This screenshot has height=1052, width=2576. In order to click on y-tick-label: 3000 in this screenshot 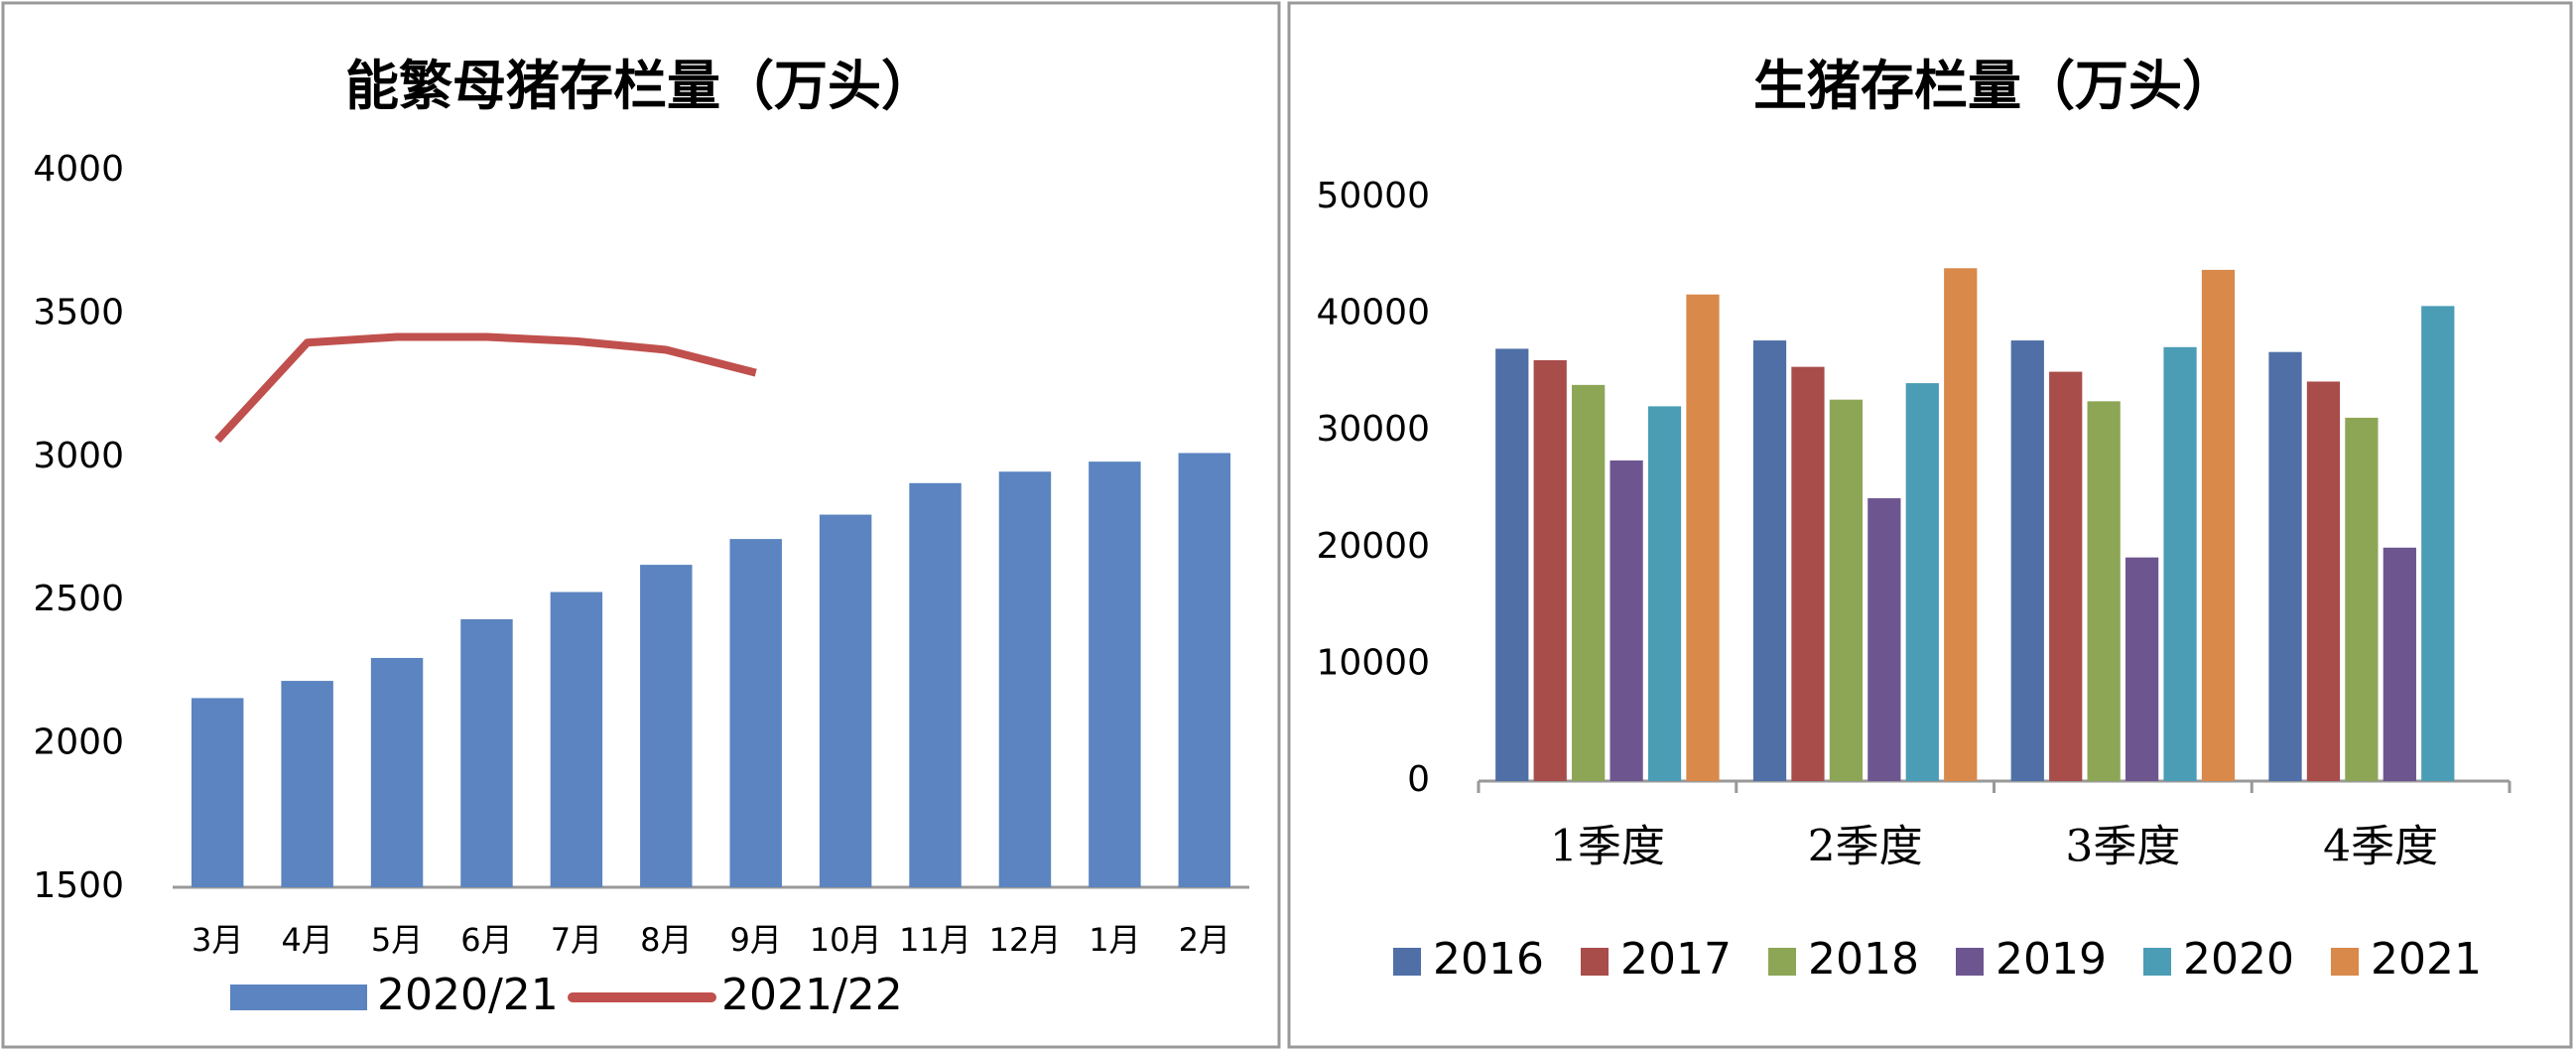, I will do `click(78, 456)`.